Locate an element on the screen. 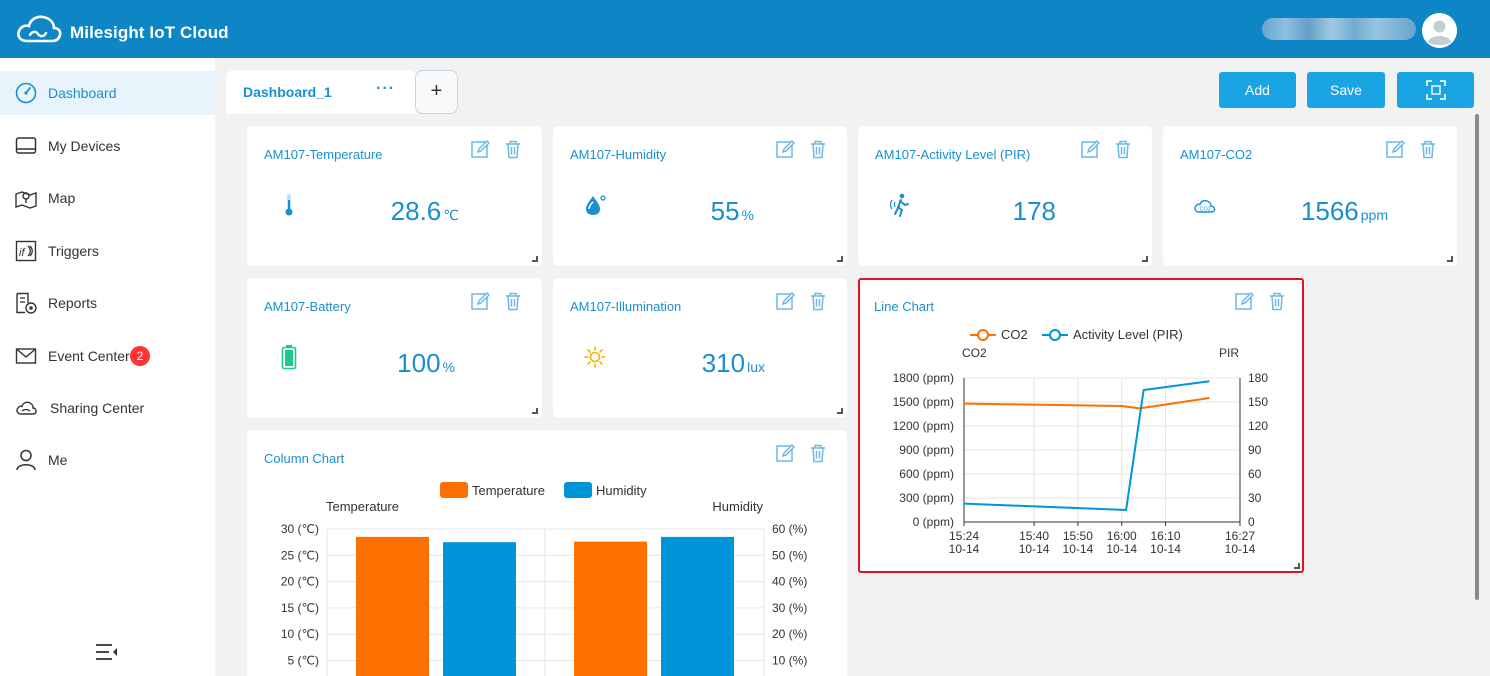  legend-label: Activity Level (PIR) is located at coordinates (1128, 334).